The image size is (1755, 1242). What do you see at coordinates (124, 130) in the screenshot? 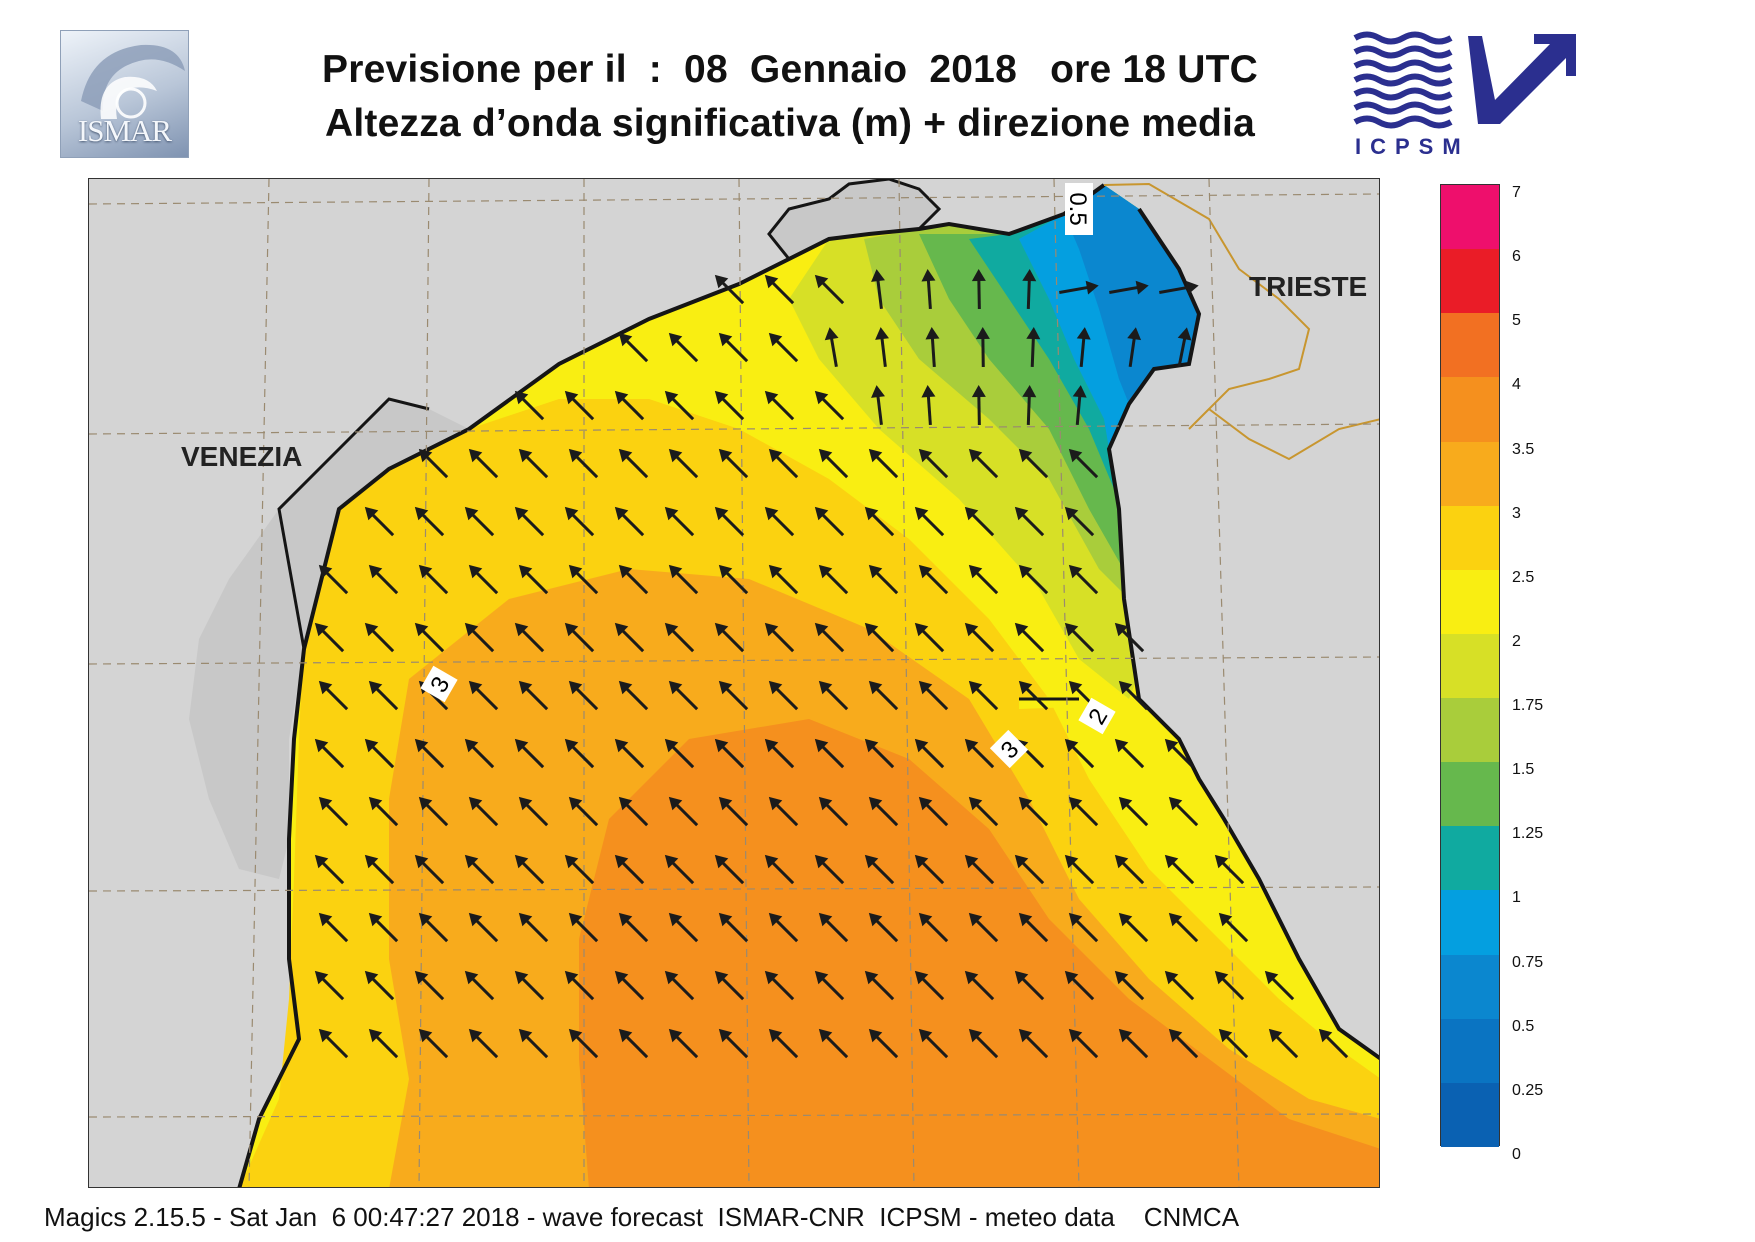
I see `ismar-logo-text: ISMAR` at bounding box center [124, 130].